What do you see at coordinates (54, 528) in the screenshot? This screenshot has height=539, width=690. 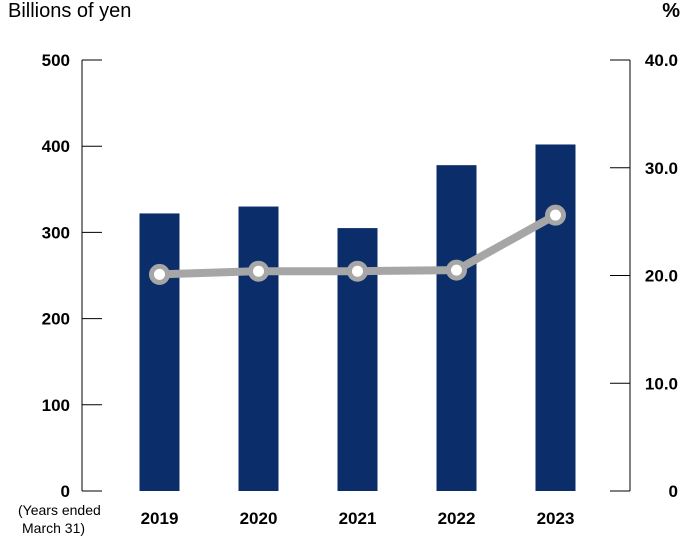 I see `x-axis-note-line-2: March 31)` at bounding box center [54, 528].